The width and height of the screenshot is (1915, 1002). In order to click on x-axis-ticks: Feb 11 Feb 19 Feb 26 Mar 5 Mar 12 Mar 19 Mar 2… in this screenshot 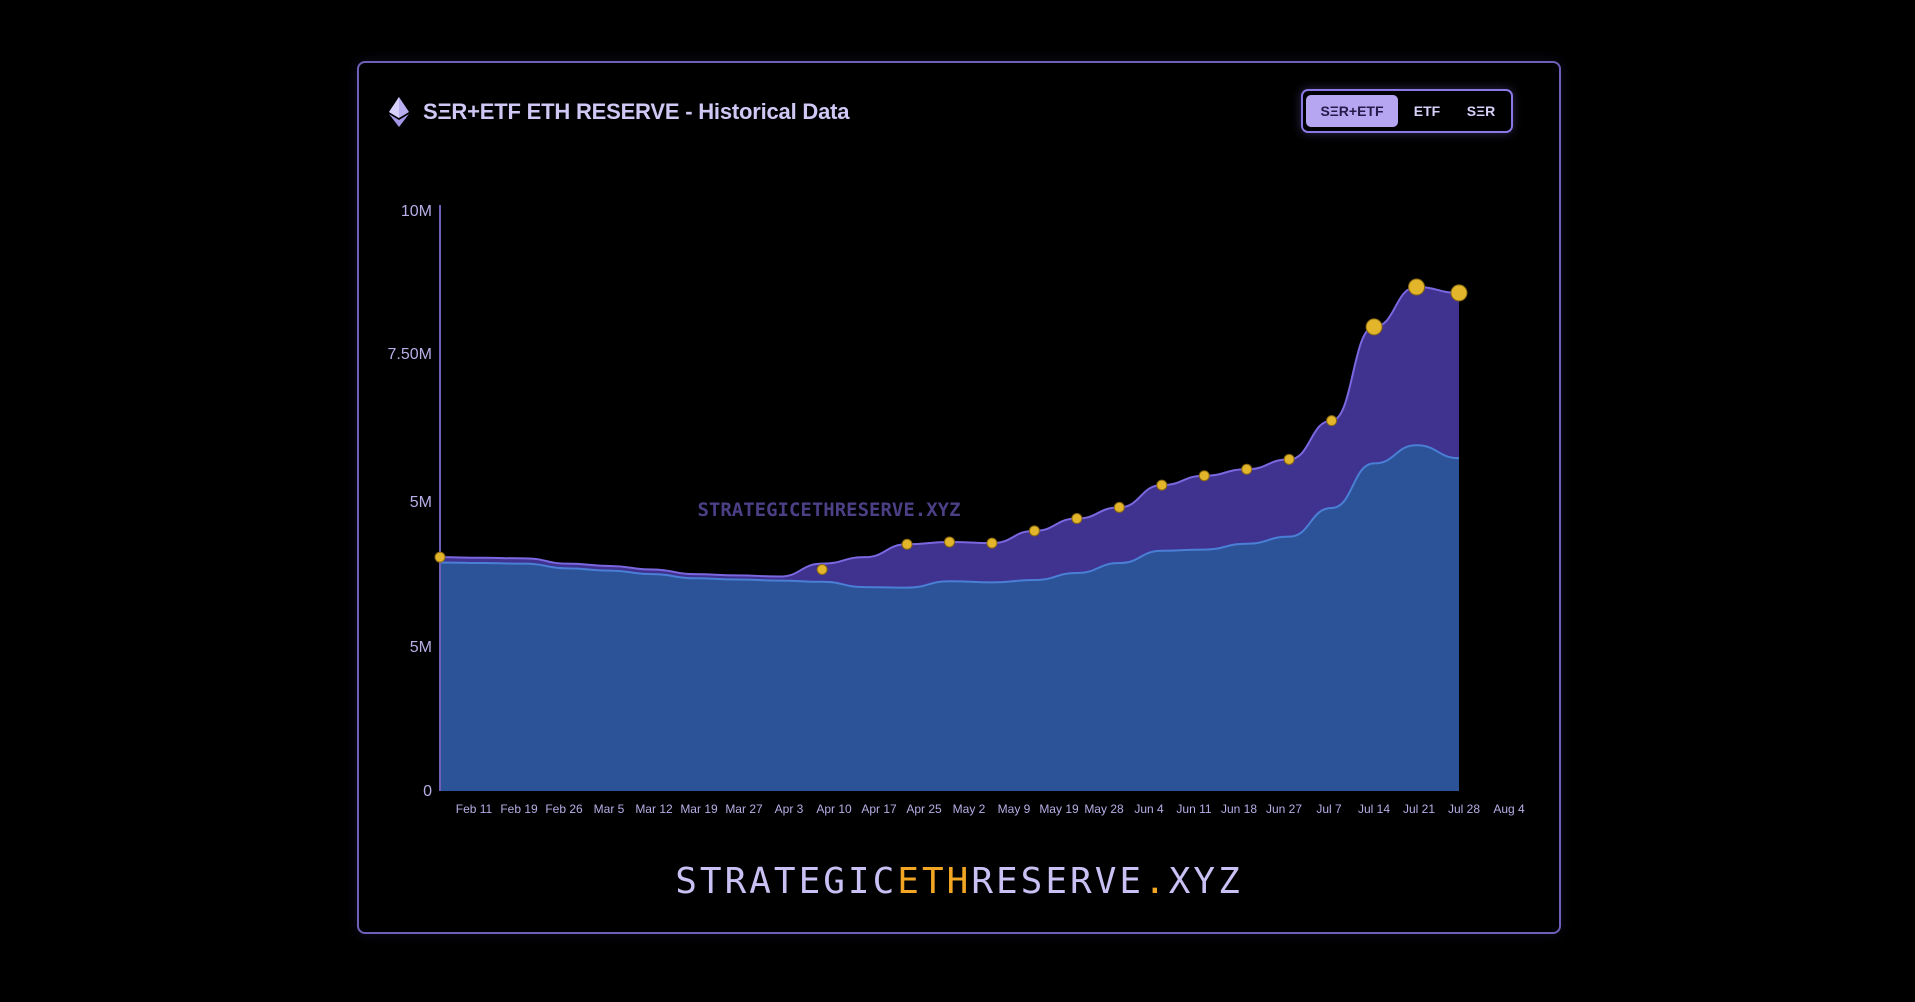, I will do `click(990, 809)`.